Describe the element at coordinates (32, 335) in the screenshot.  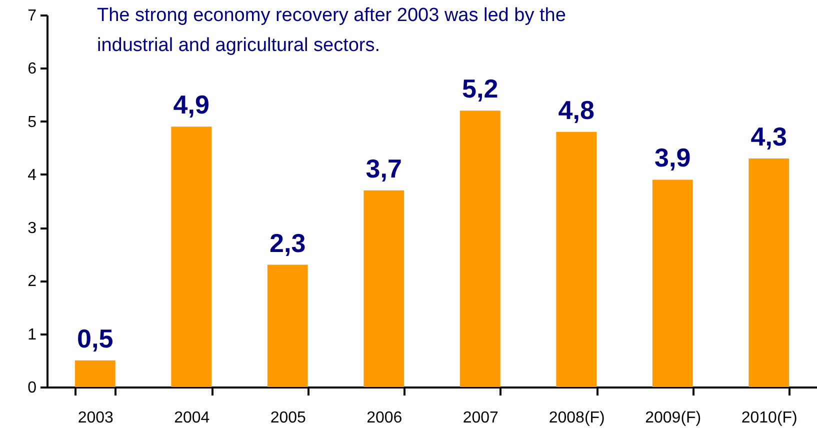
I see `y-tick-label: 1` at that location.